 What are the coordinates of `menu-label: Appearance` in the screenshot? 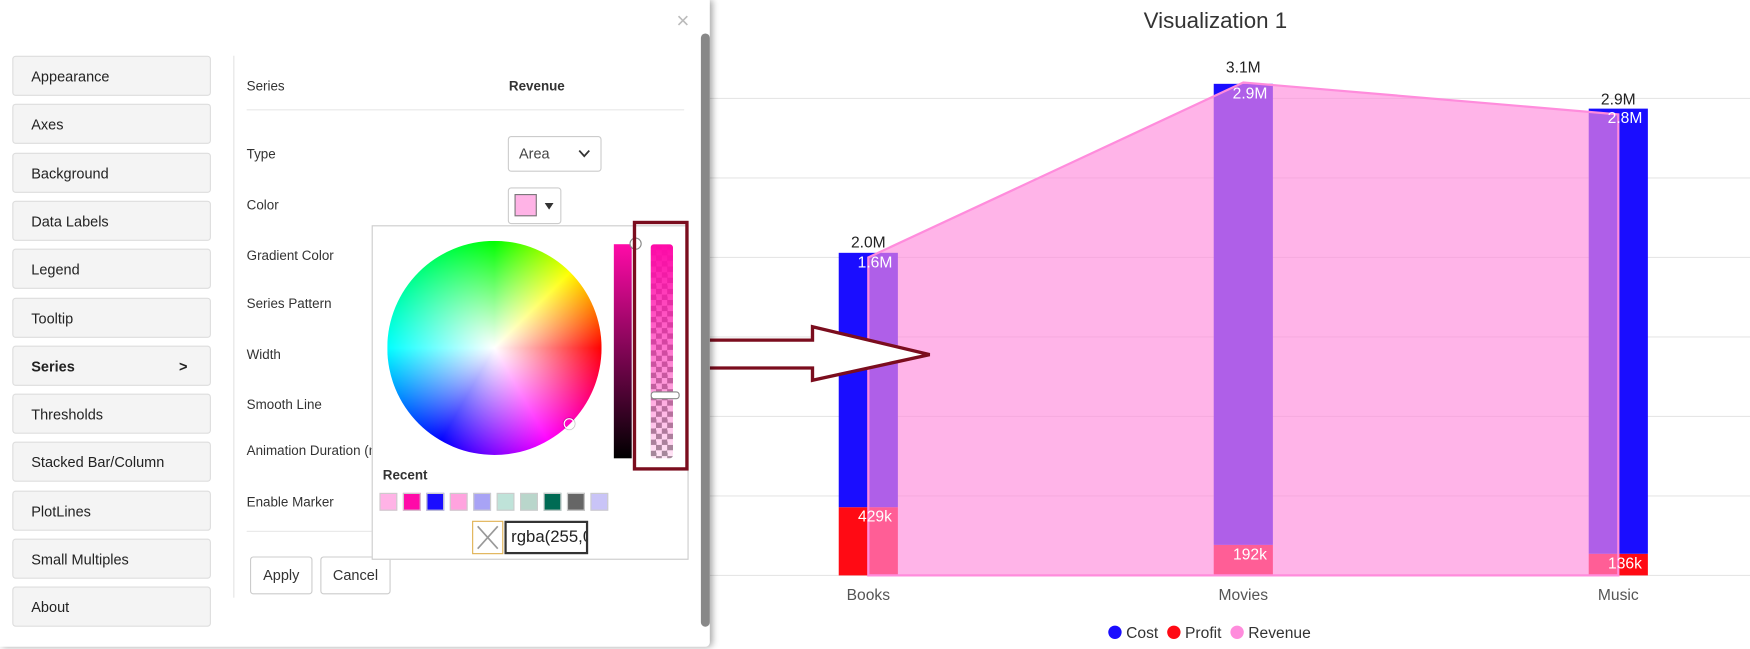 It's located at (70, 76).